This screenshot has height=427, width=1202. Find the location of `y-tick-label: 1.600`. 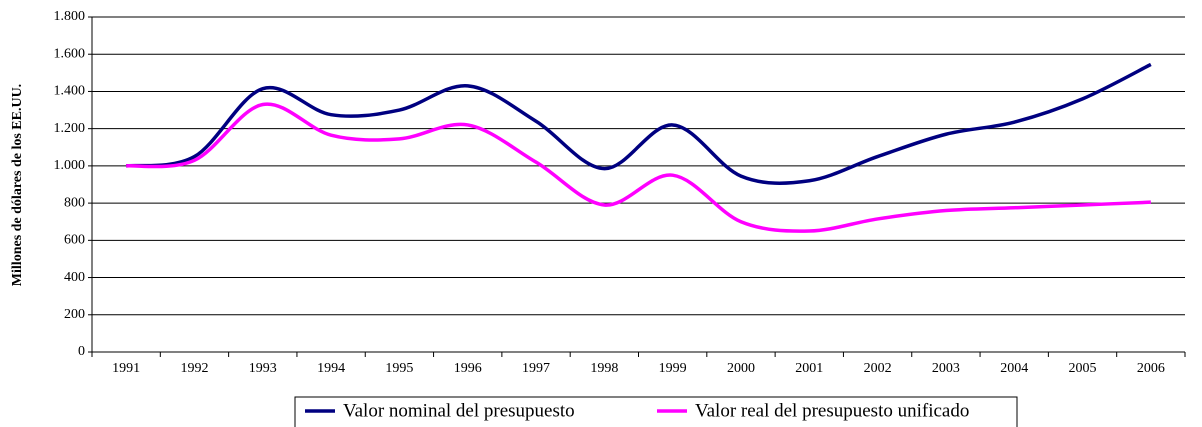

y-tick-label: 1.600 is located at coordinates (70, 53).